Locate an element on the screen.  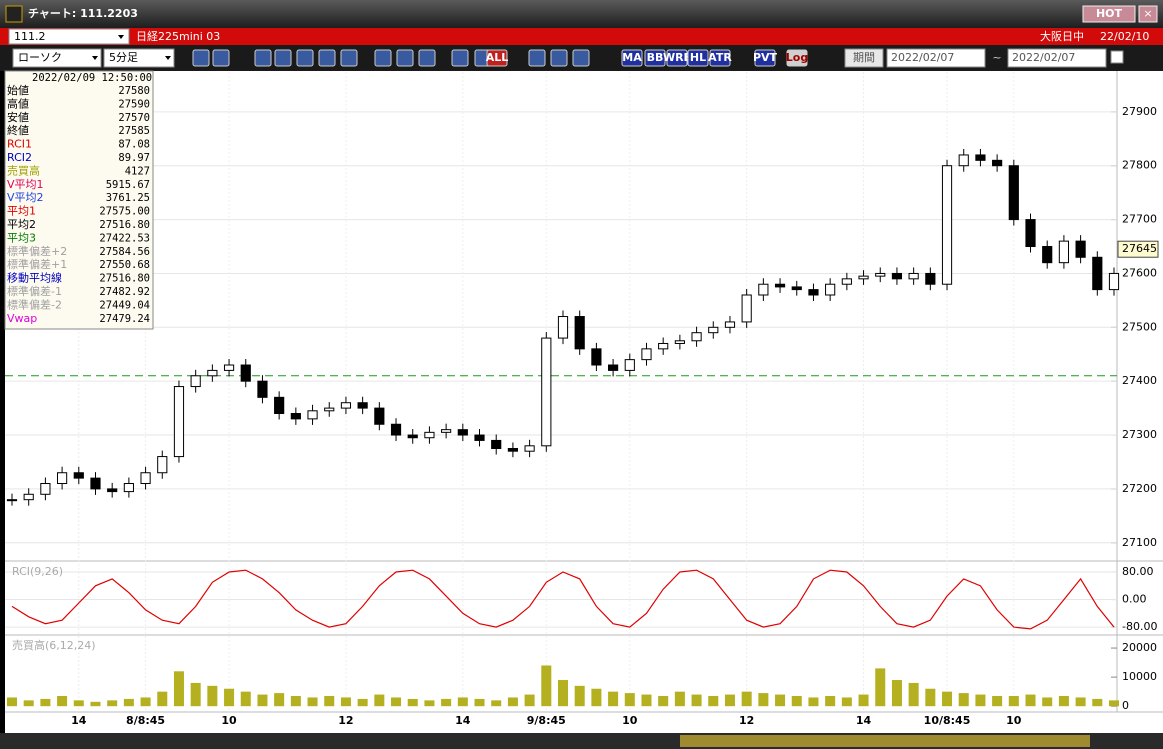
close-label: × is located at coordinates (1147, 13).